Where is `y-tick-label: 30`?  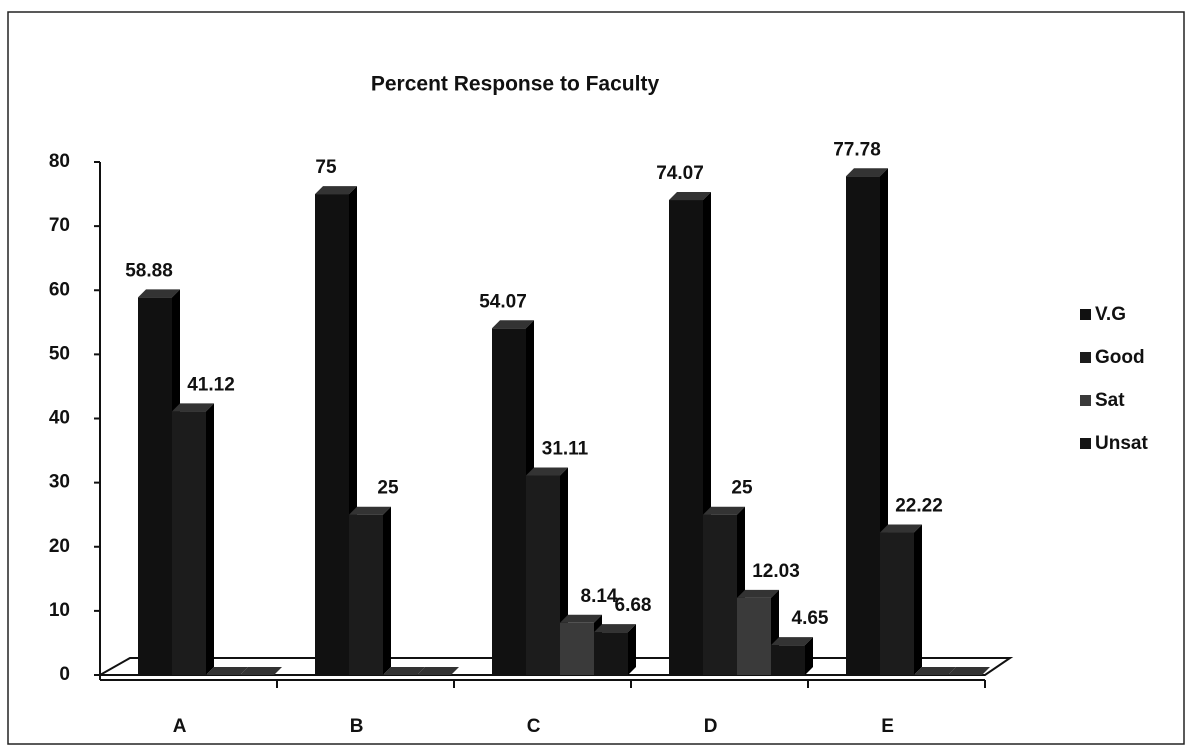 y-tick-label: 30 is located at coordinates (59, 482).